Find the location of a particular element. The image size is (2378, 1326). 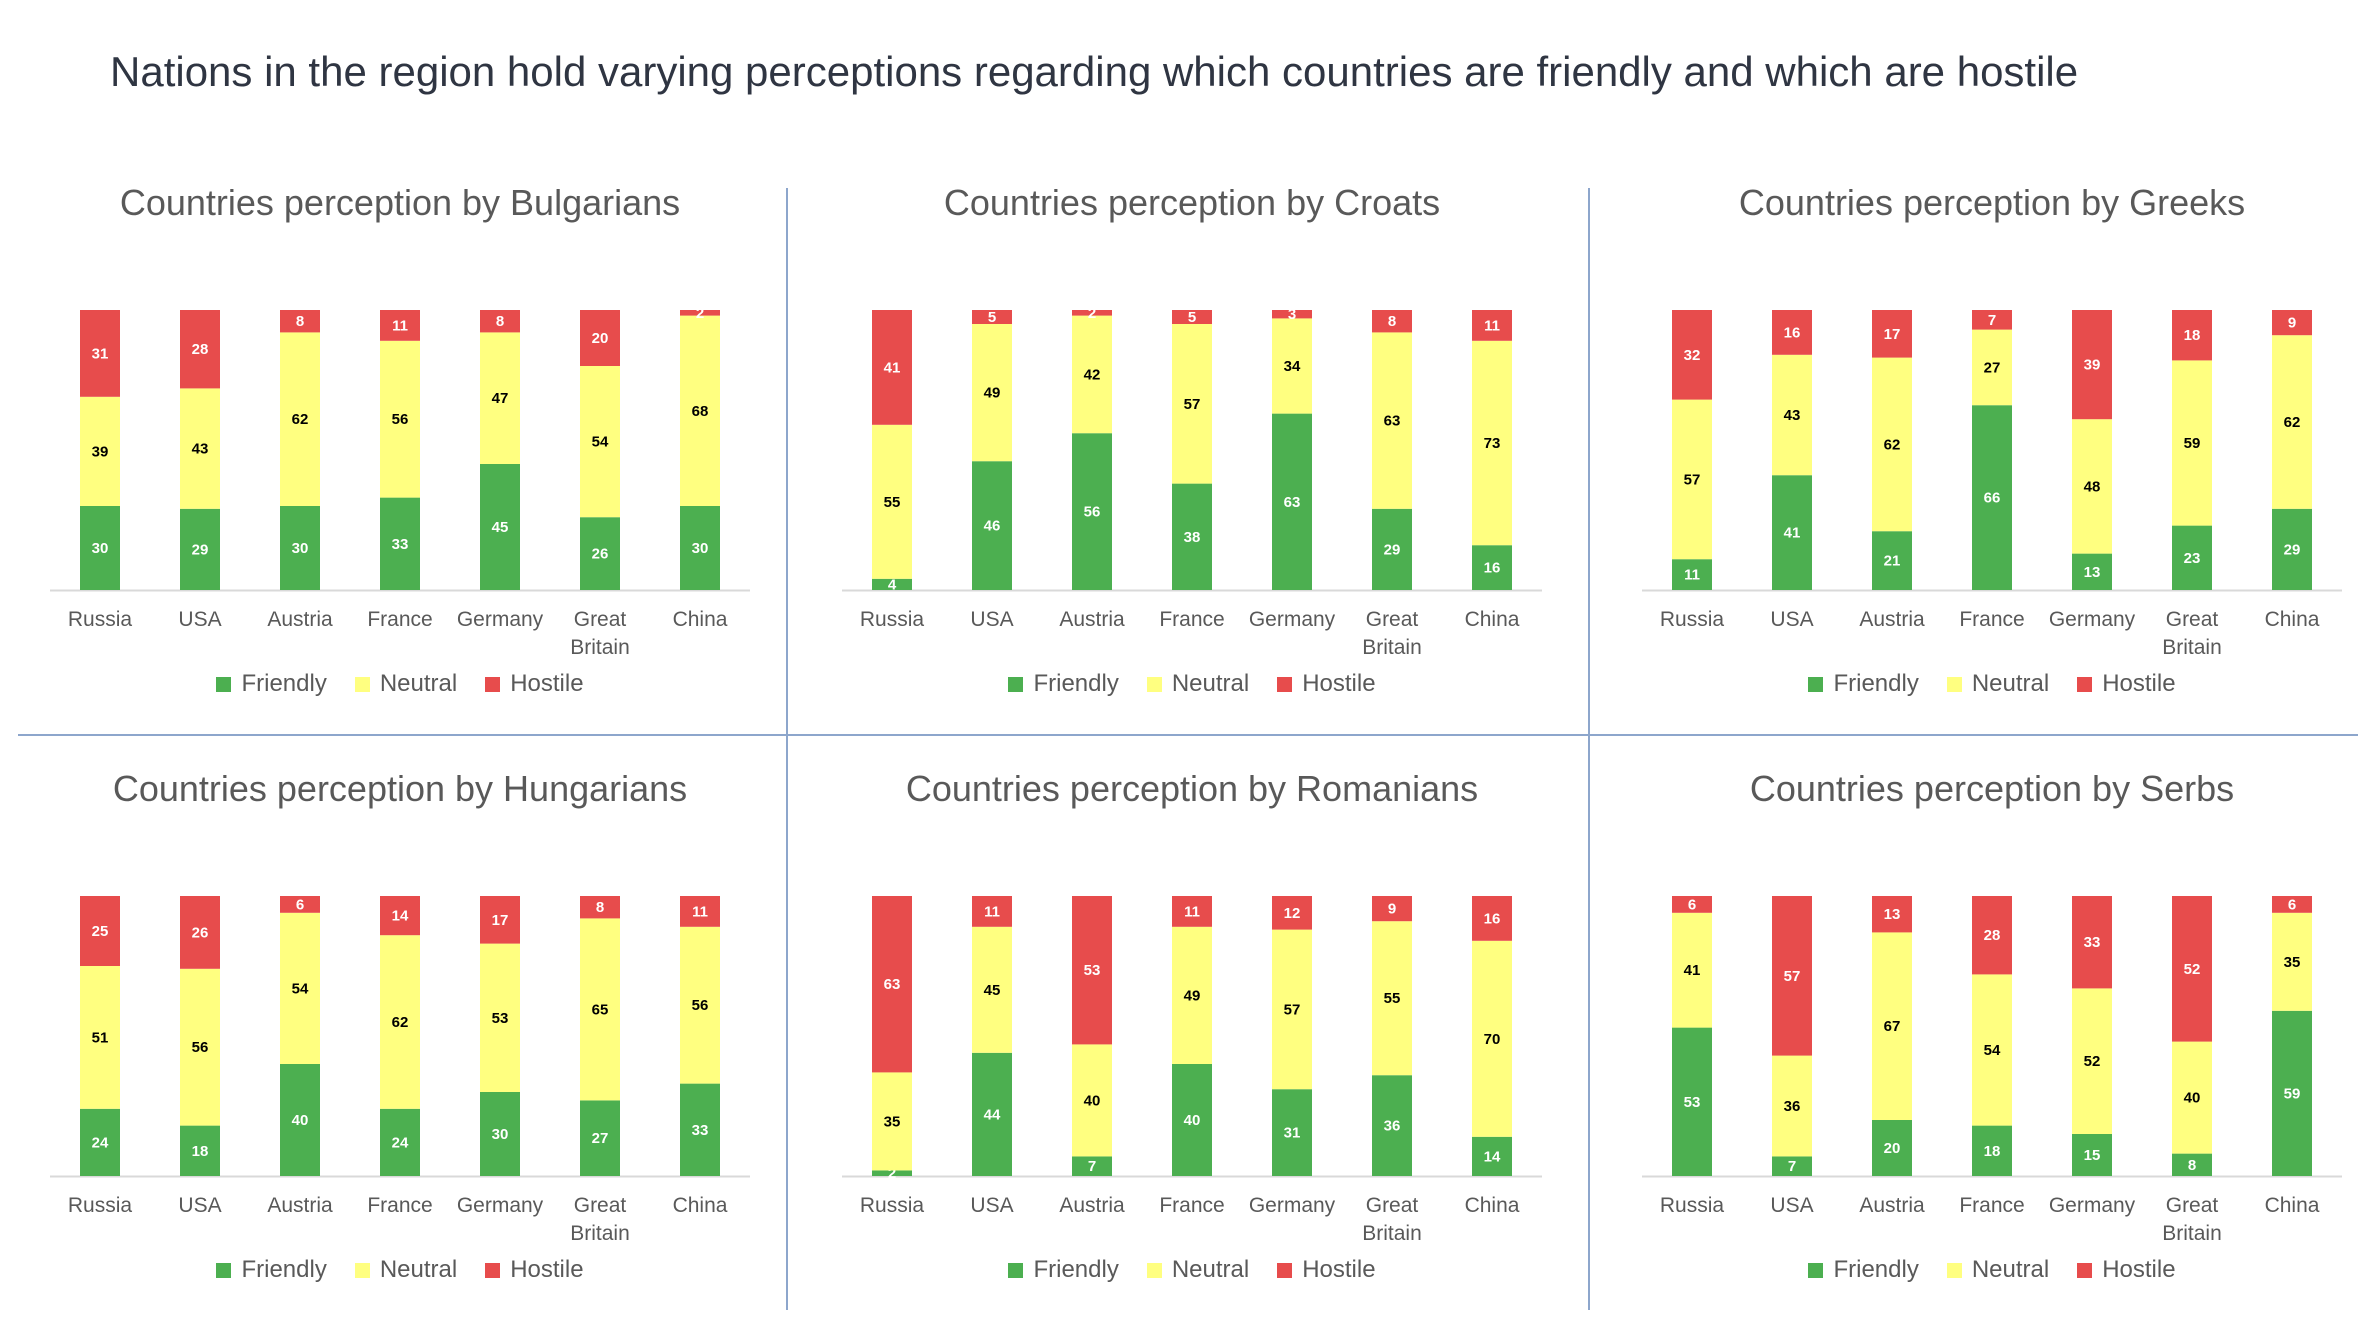

data-label-friendly-usa: 29 is located at coordinates (200, 549).